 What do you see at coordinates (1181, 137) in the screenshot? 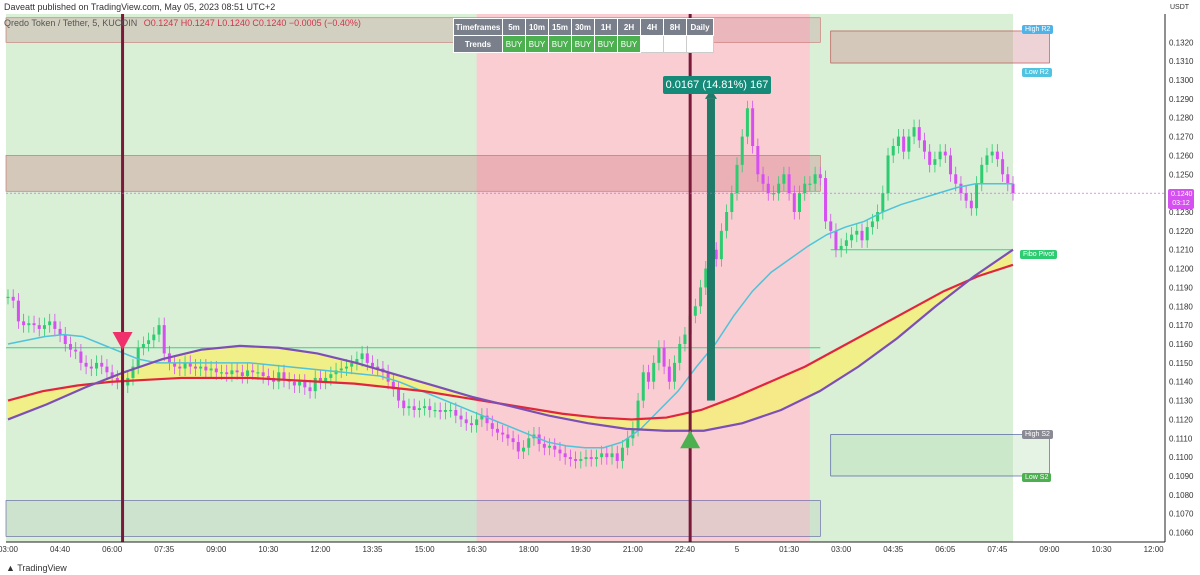
I see `y-tick-label: 0.1270` at bounding box center [1181, 137].